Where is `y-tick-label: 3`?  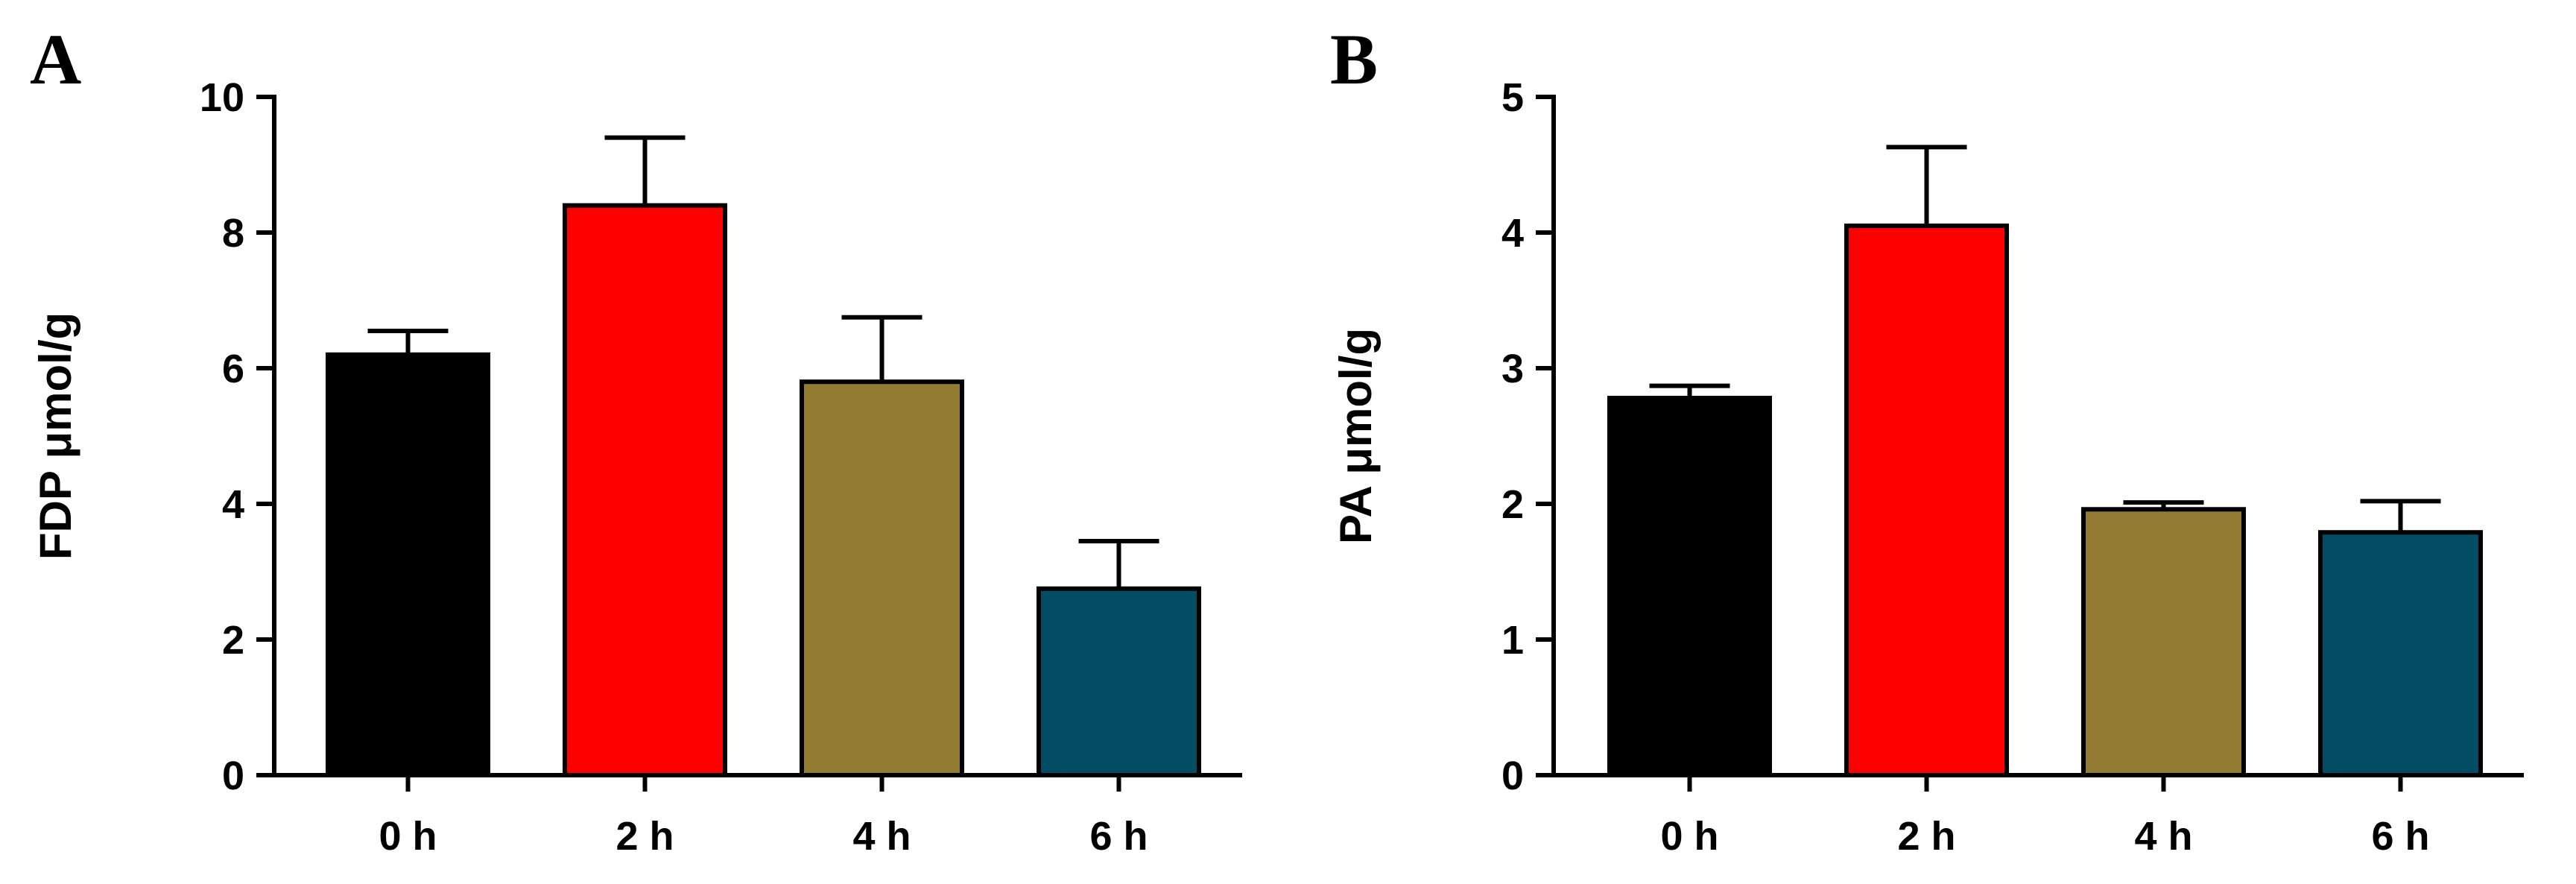
y-tick-label: 3 is located at coordinates (1512, 369).